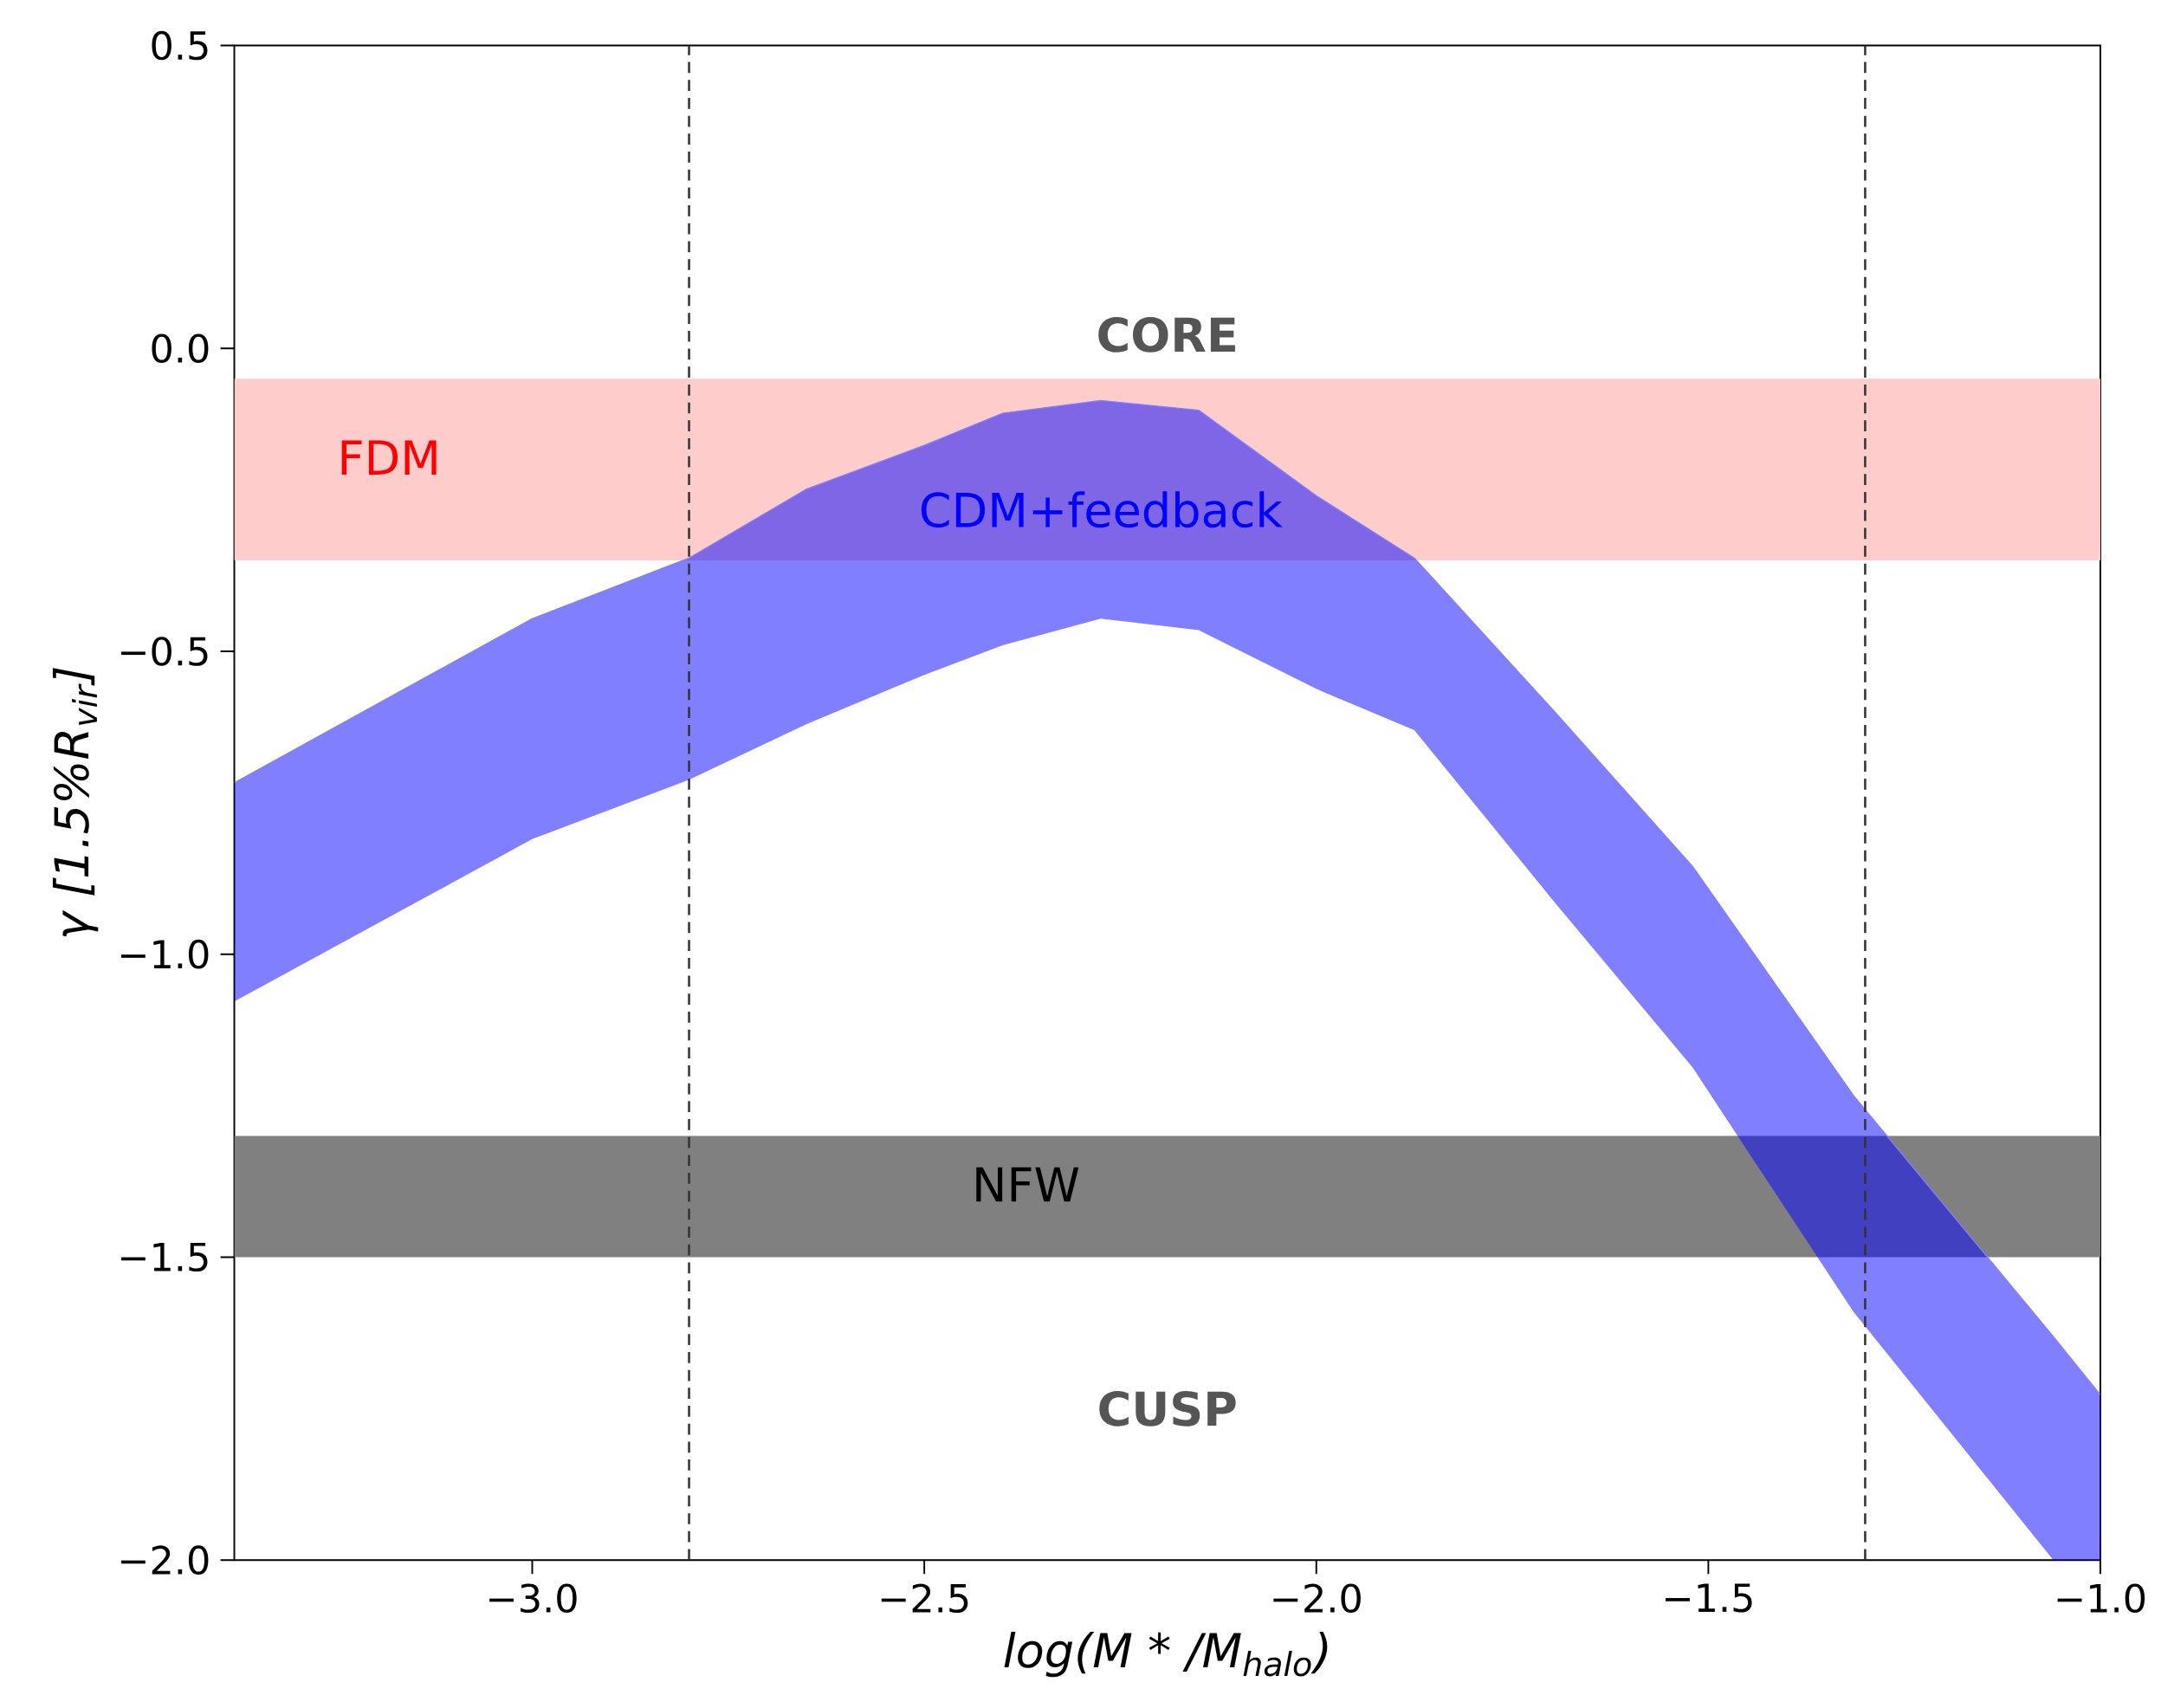 Image resolution: width=2161 pixels, height=1708 pixels. Describe the element at coordinates (1102, 509) in the screenshot. I see `series-label: CDM+feedback` at that location.